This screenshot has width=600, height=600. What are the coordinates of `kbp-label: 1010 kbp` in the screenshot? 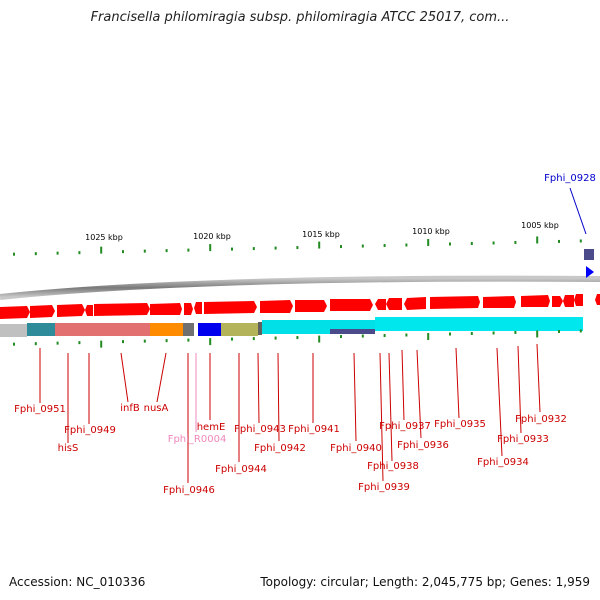 It's located at (431, 231).